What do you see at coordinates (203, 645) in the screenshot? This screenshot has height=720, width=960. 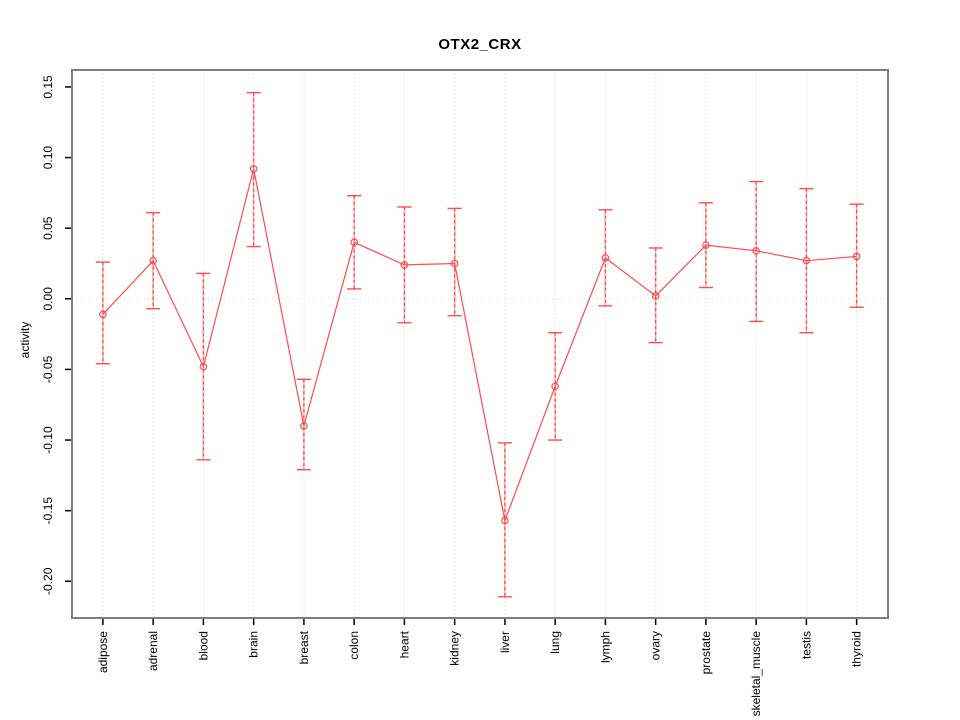 I see `x-tick-label: blood` at bounding box center [203, 645].